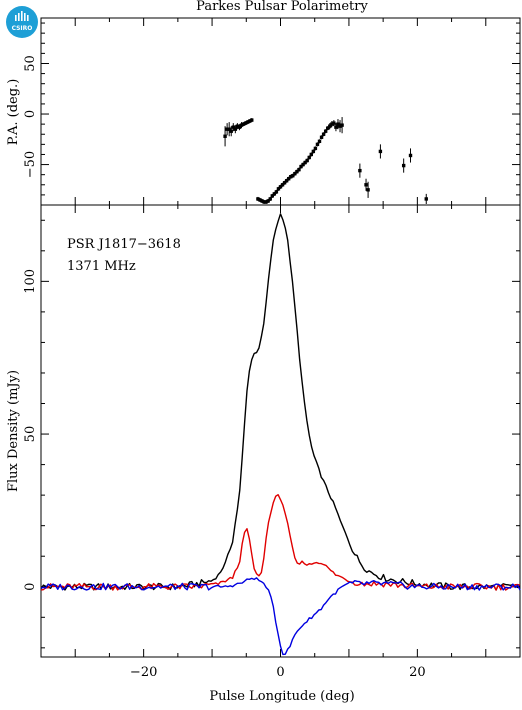 This screenshot has height=710, width=522. Describe the element at coordinates (280, 542) in the screenshot. I see `flux-line-linear-polarization` at that location.